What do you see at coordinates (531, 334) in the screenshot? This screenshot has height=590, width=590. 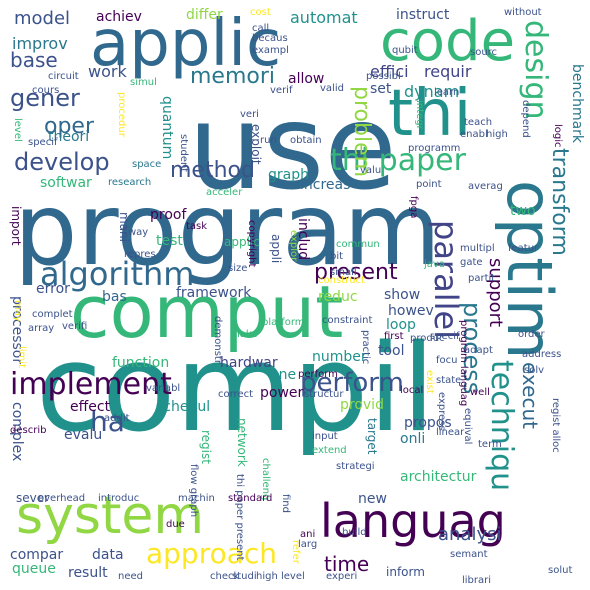 I see `word-order: order` at bounding box center [531, 334].